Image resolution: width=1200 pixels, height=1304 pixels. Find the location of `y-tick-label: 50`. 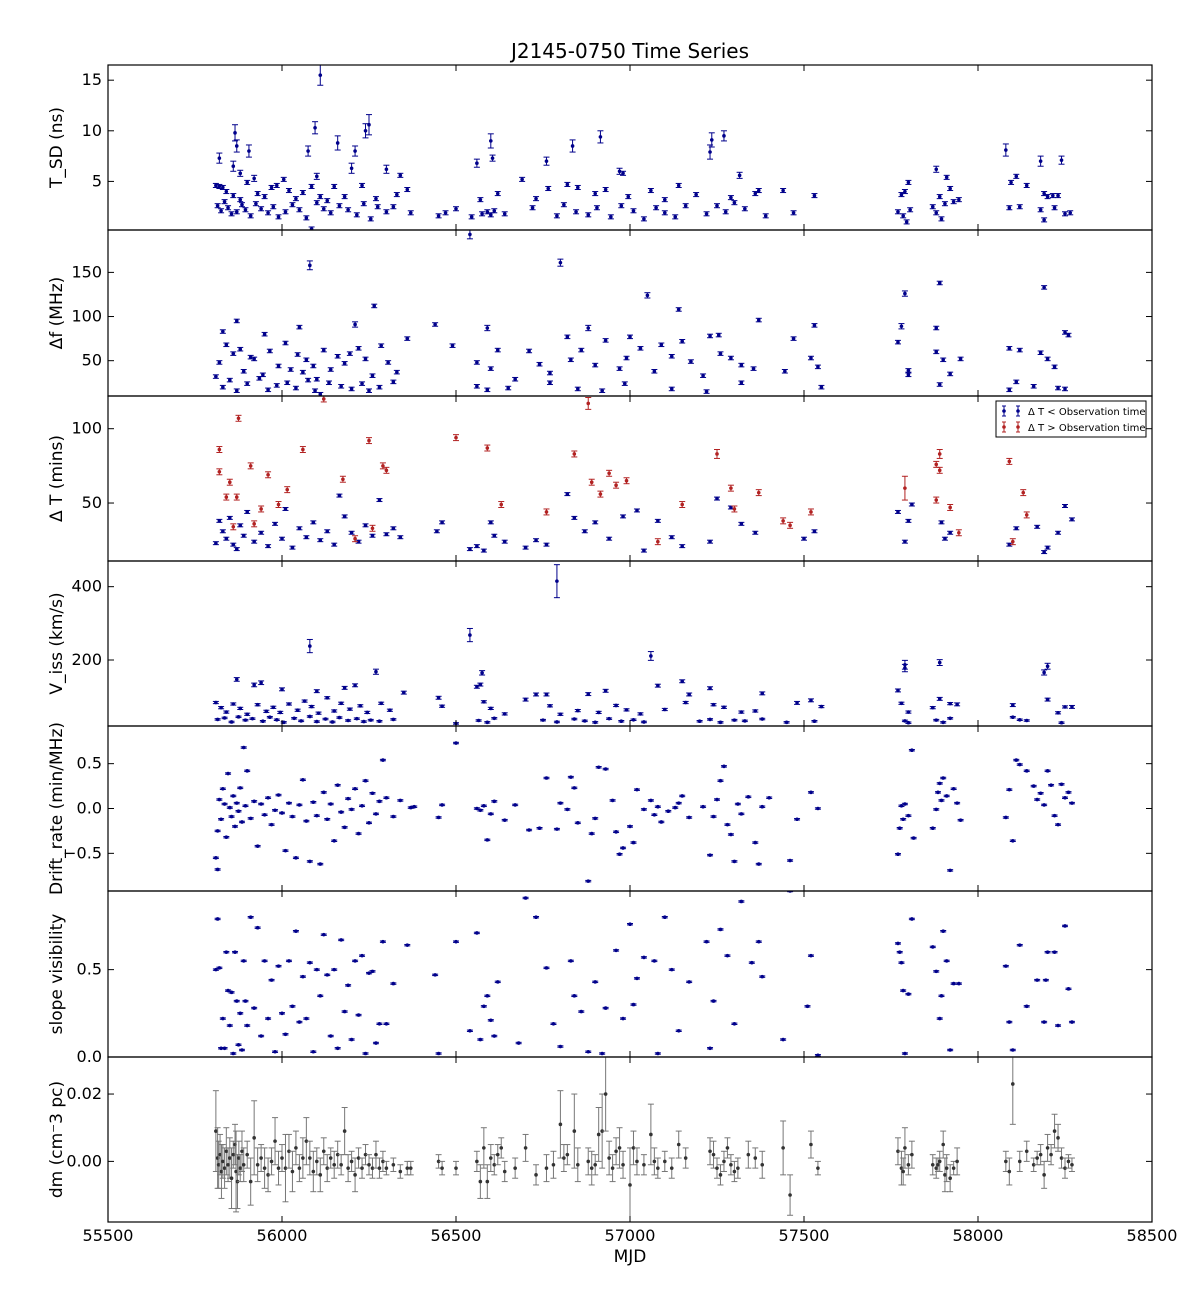

y-tick-label: 50 is located at coordinates (92, 502).